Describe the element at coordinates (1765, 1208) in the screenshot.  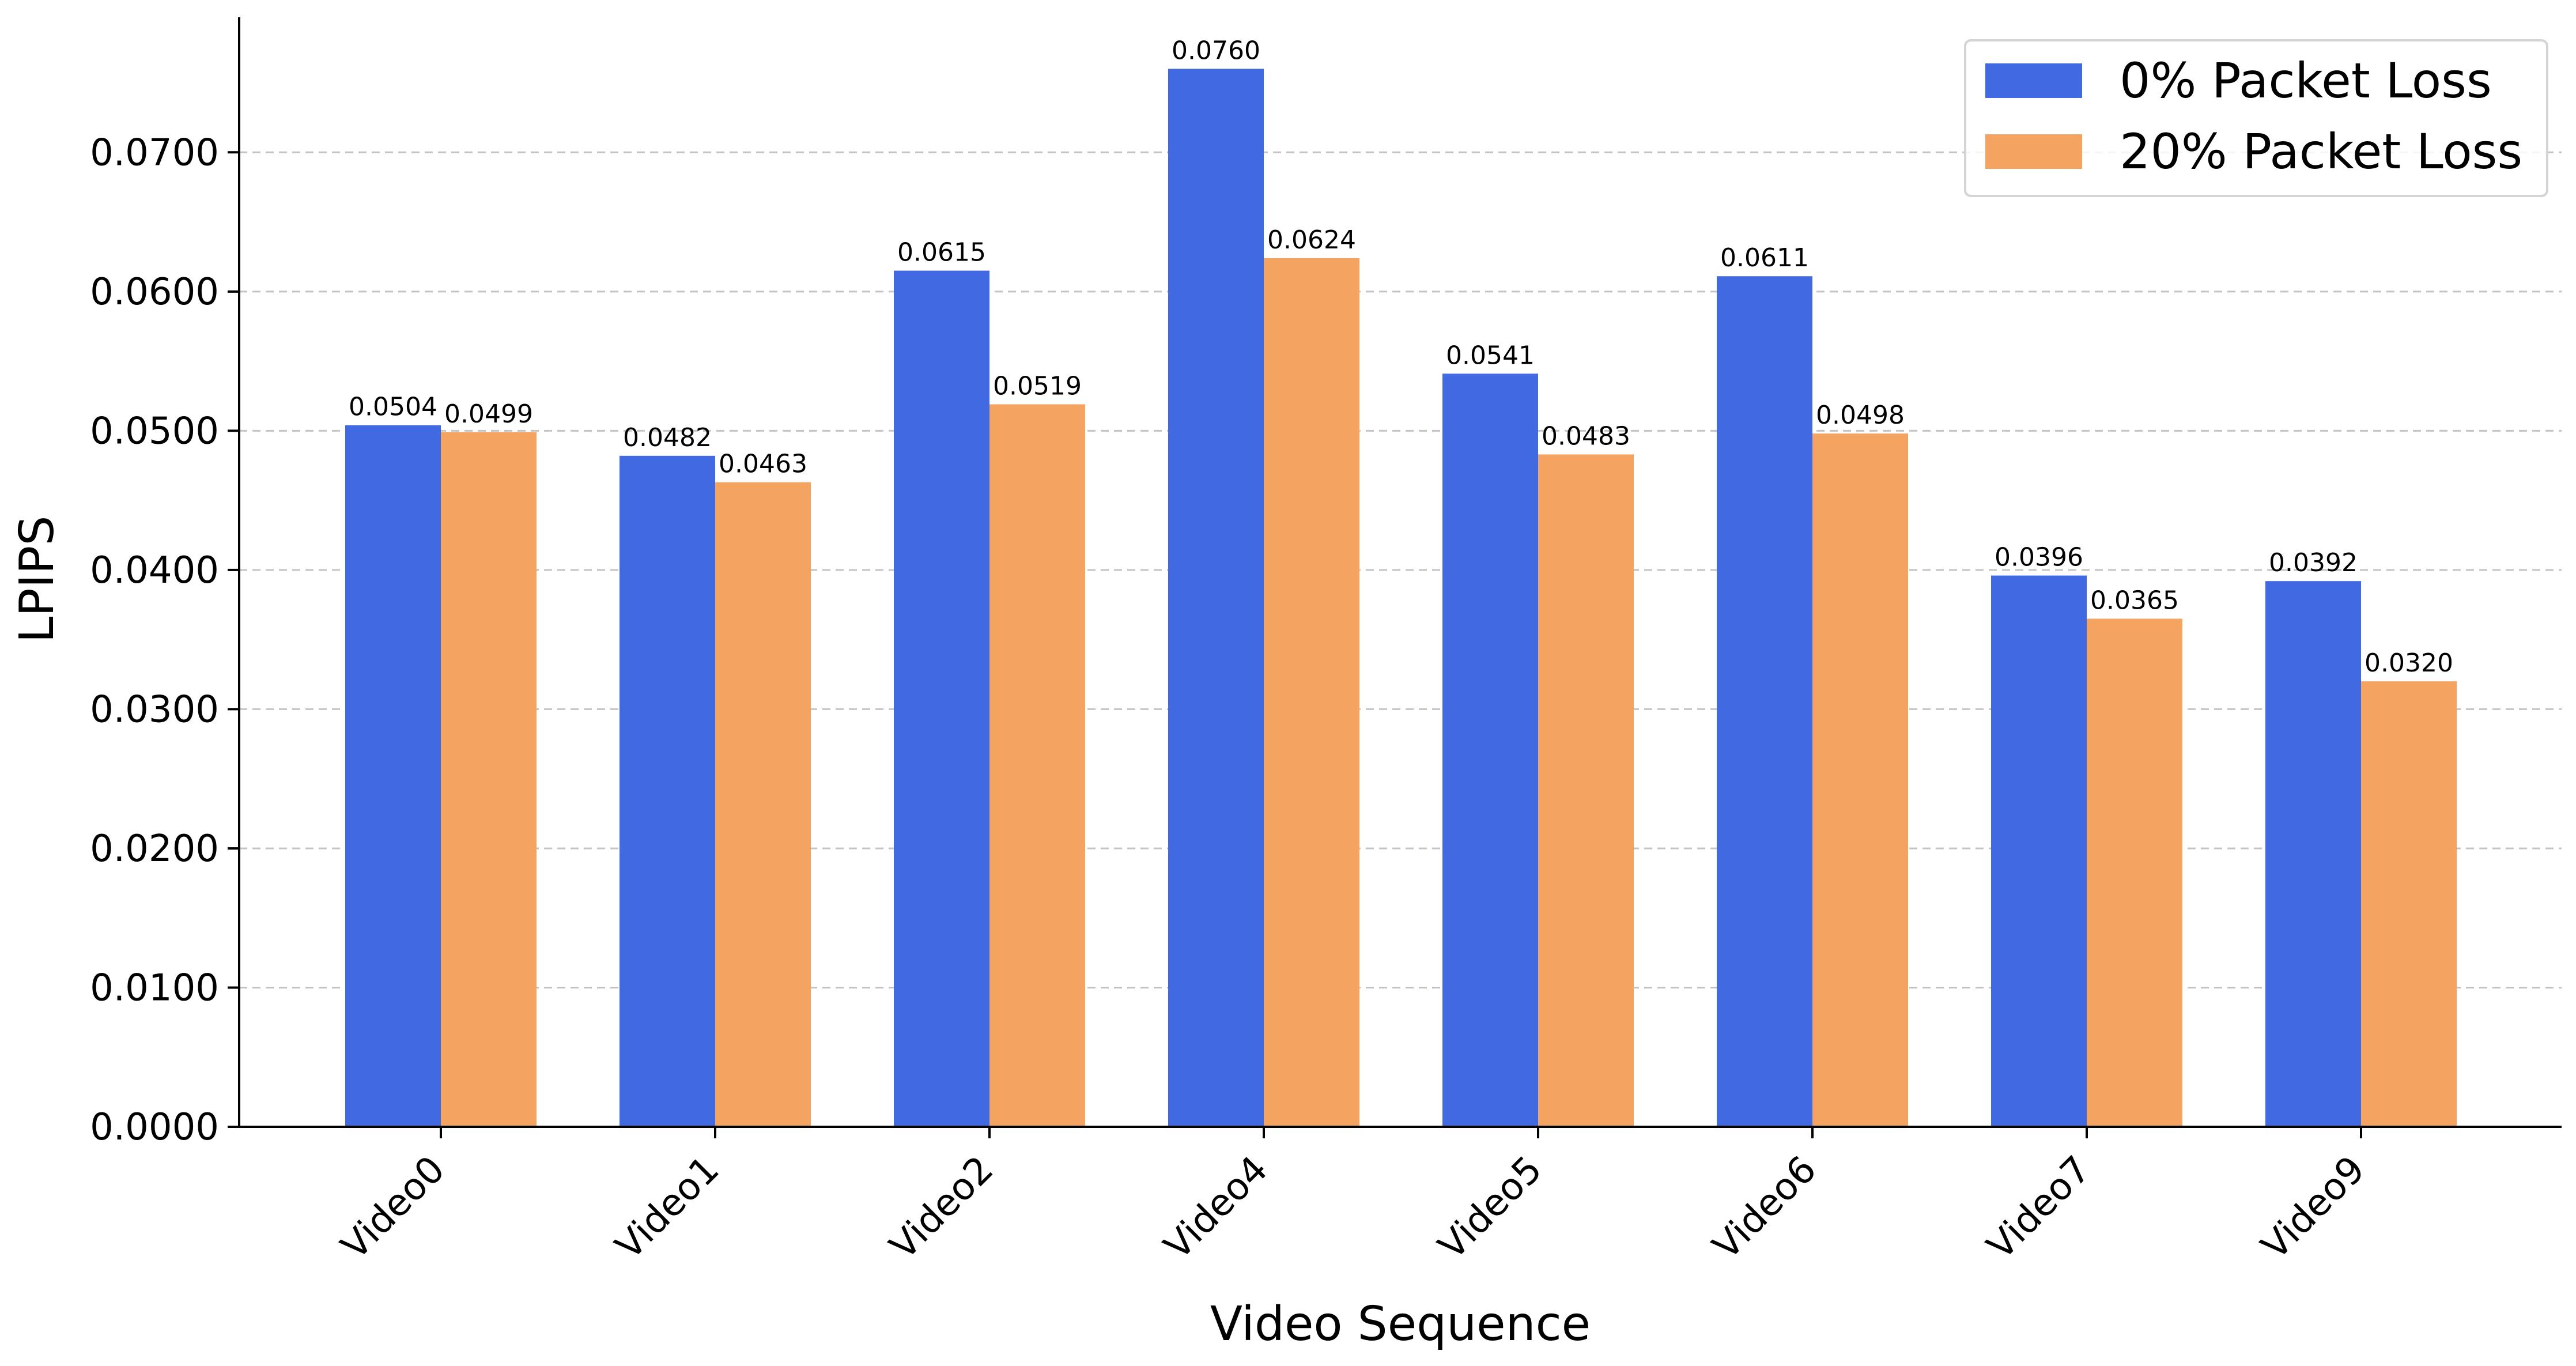
I see `x-tick-label-video6: Video6` at that location.